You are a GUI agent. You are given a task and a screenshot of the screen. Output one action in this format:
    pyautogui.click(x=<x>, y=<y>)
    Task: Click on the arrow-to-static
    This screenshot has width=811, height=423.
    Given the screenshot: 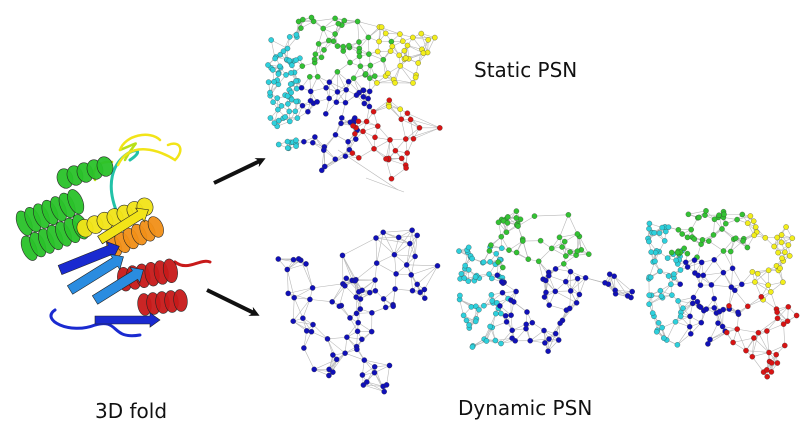 What is the action you would take?
    pyautogui.click(x=238, y=171)
    